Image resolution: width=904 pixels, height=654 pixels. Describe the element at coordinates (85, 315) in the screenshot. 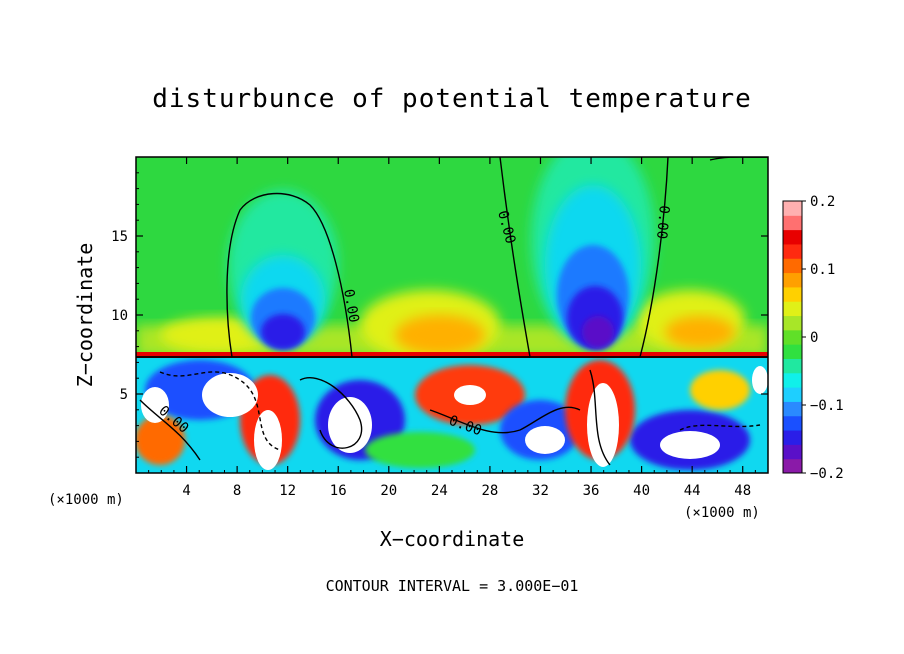

I see `y-axis-title: Z−coordinate` at that location.